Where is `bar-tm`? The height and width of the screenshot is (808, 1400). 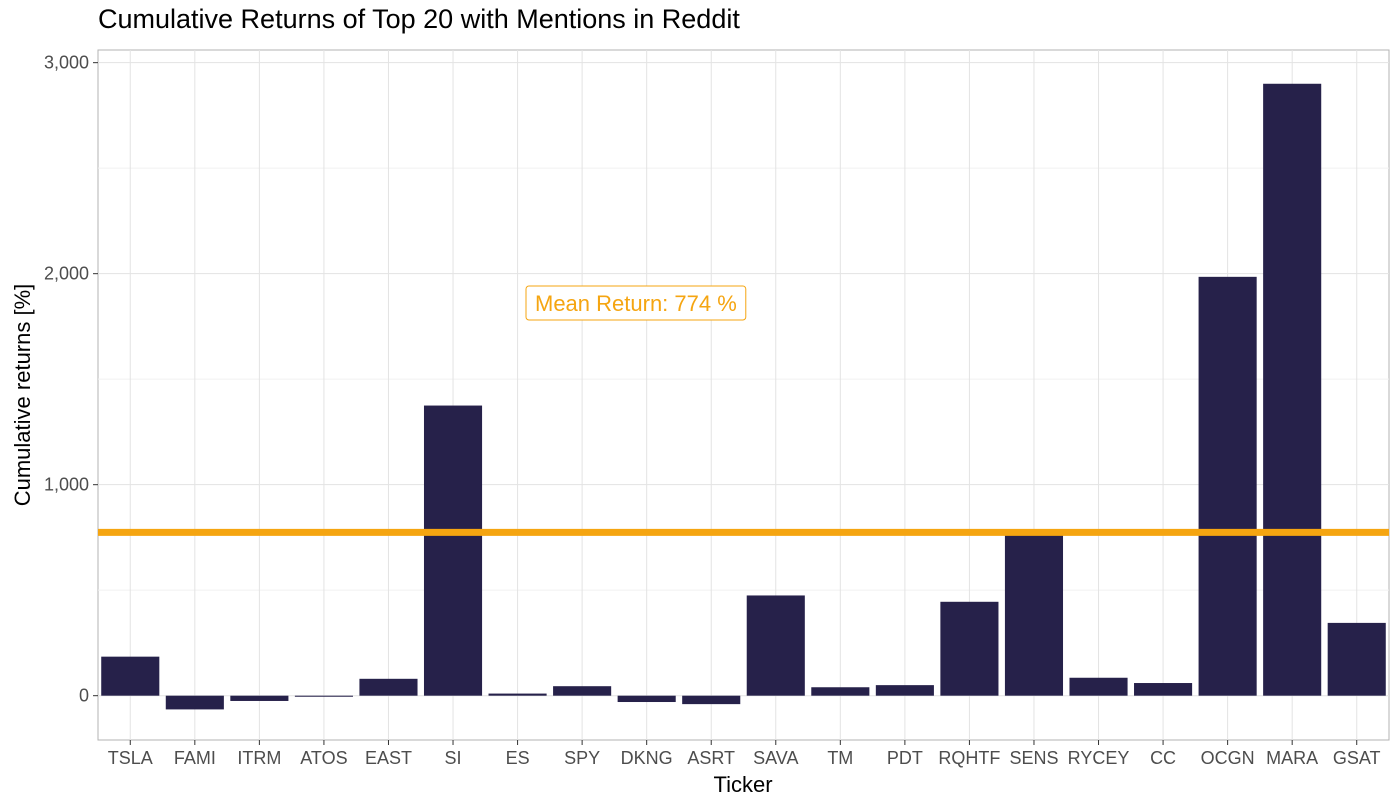 bar-tm is located at coordinates (840, 691).